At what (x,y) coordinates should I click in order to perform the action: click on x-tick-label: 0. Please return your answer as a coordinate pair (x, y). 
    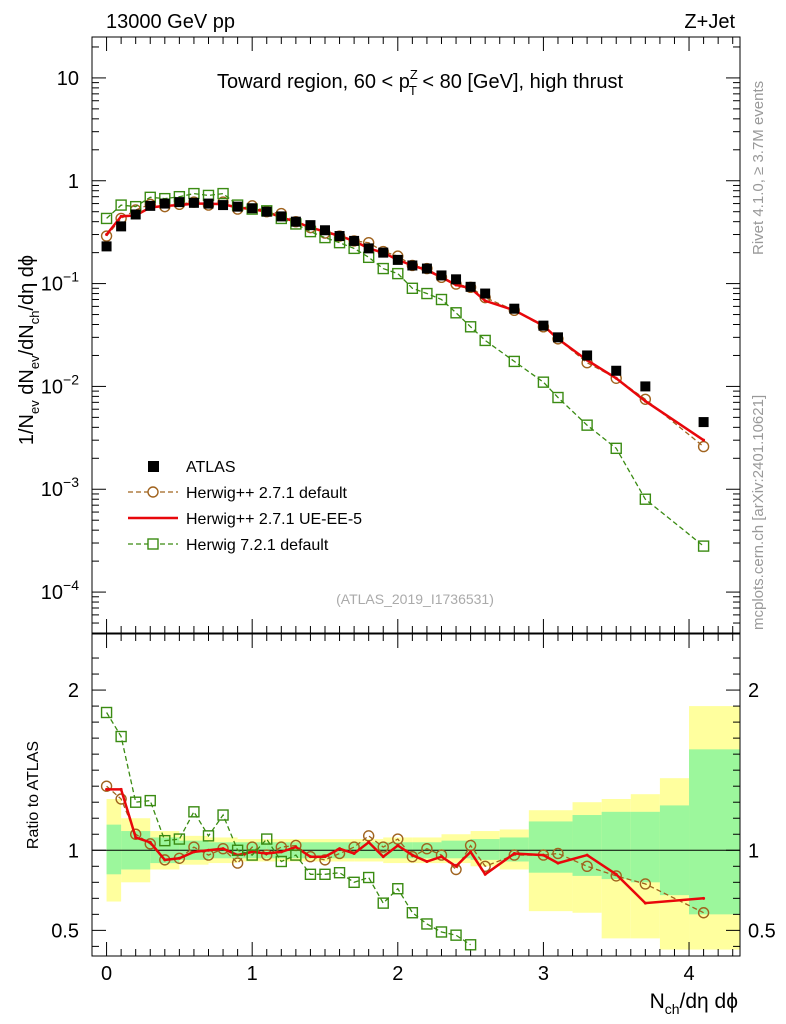
    Looking at the image, I should click on (106, 974).